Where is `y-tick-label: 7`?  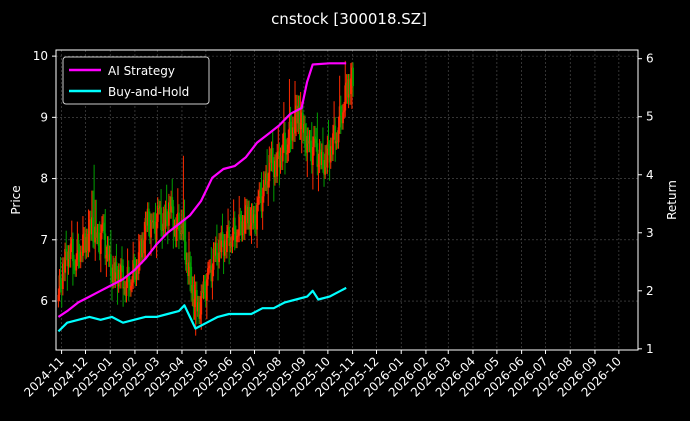
y-tick-label: 7 is located at coordinates (44, 240).